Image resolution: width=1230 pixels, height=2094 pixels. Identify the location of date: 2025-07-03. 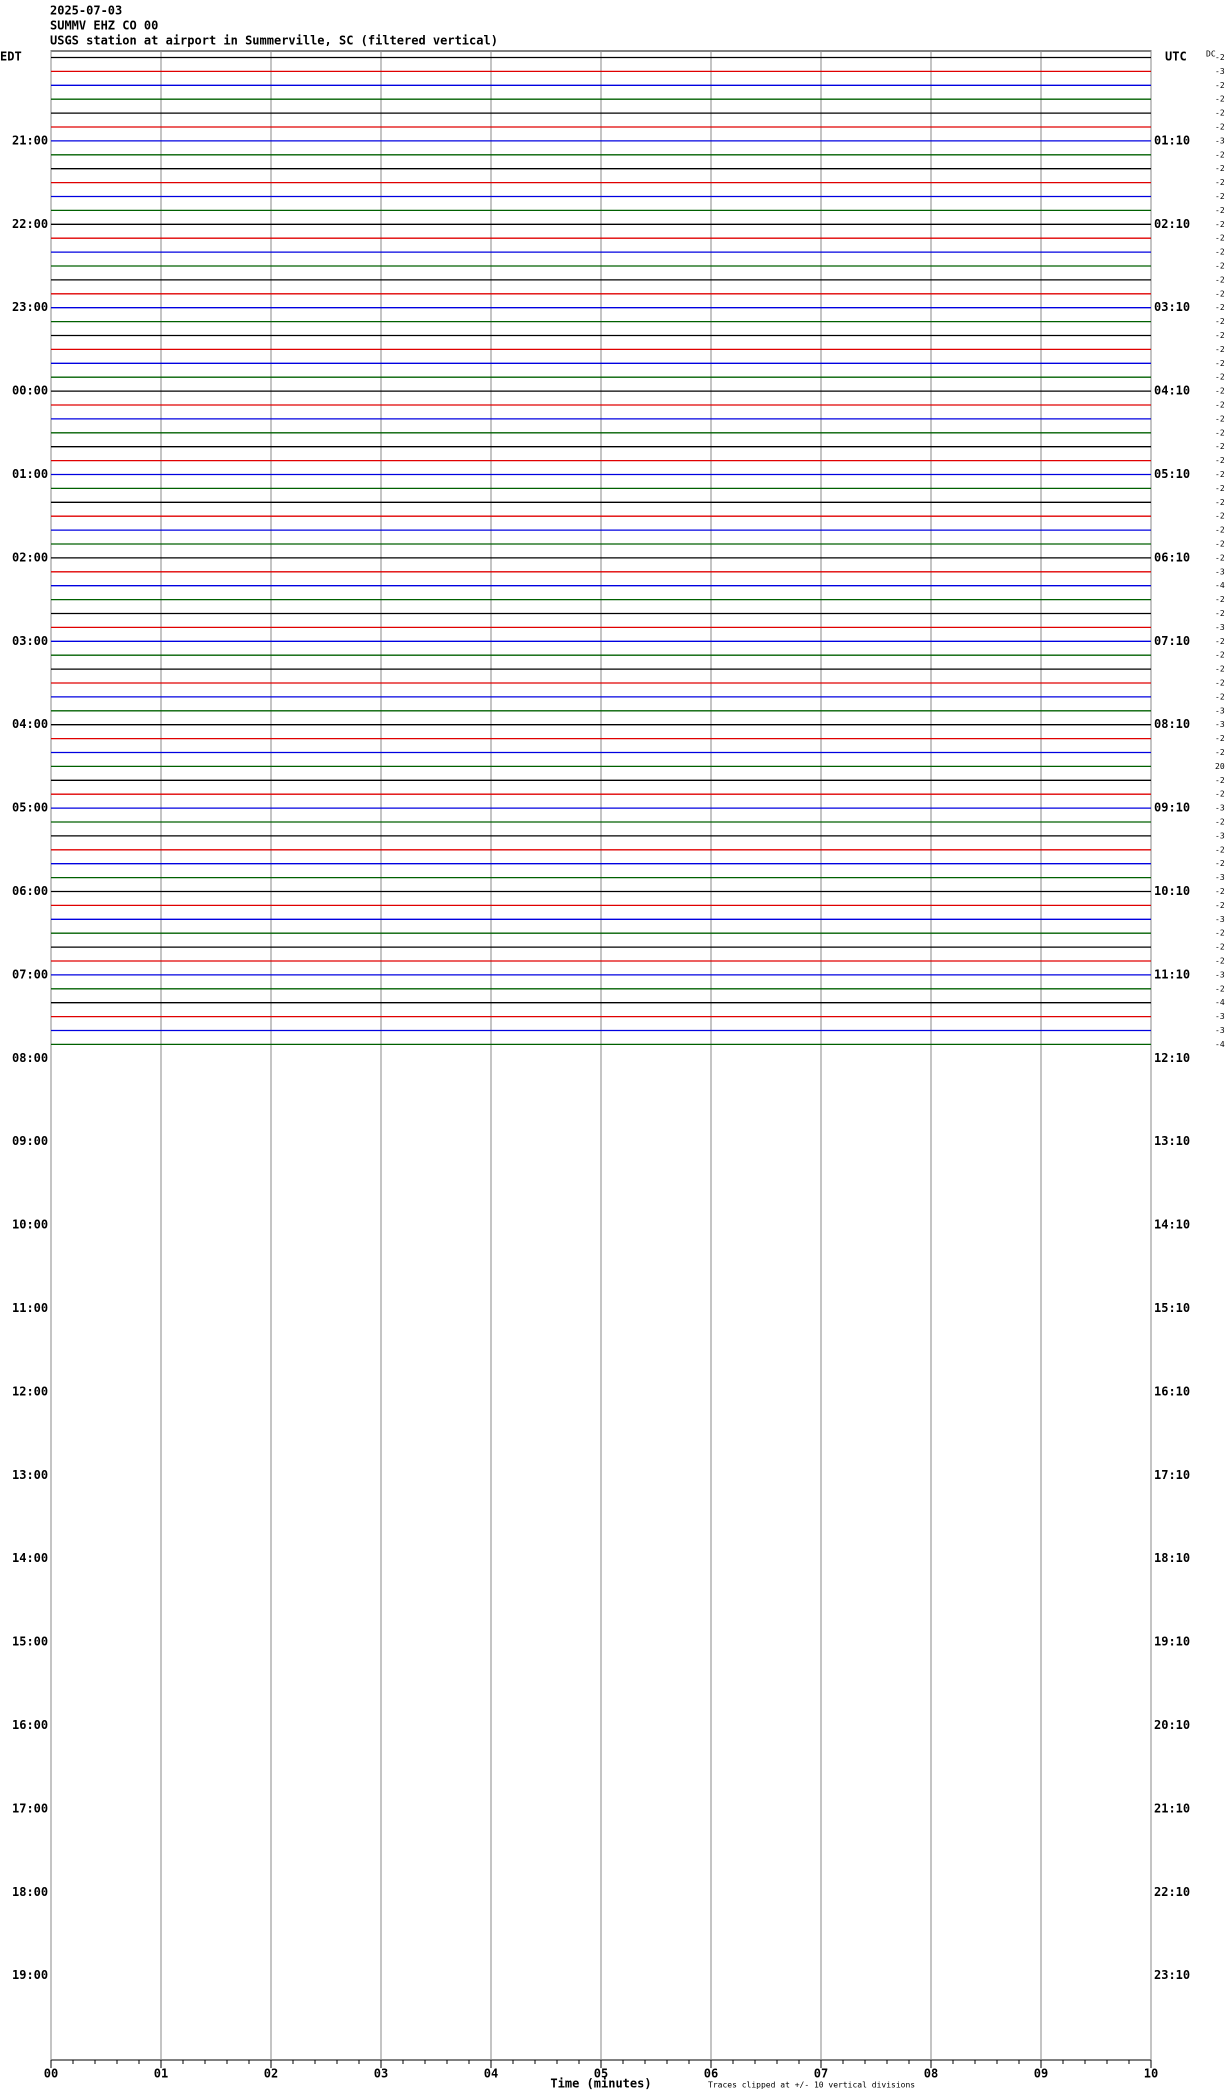
(86, 11).